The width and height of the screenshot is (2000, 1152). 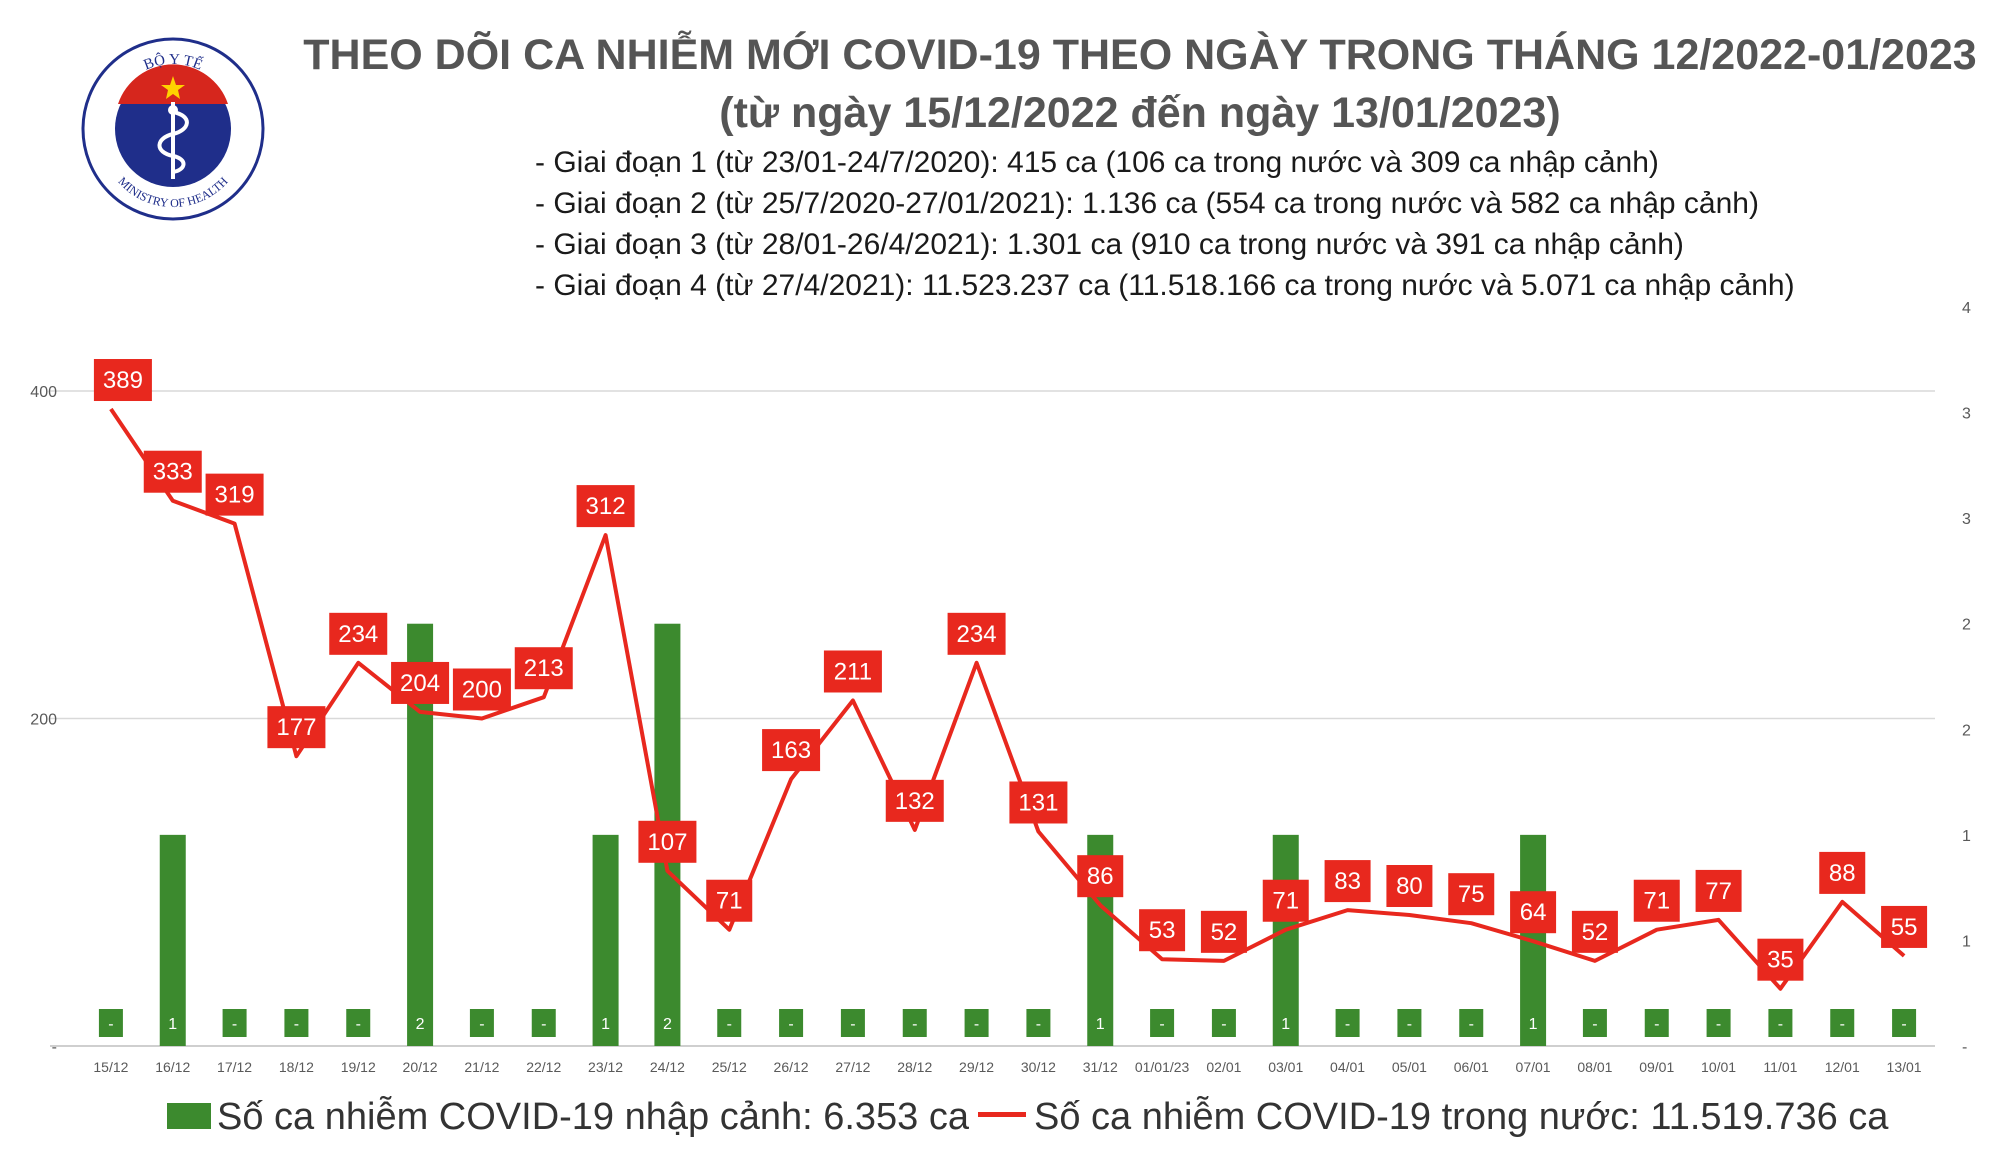 I want to click on x-tick-label: 21/12, so click(x=481, y=1067).